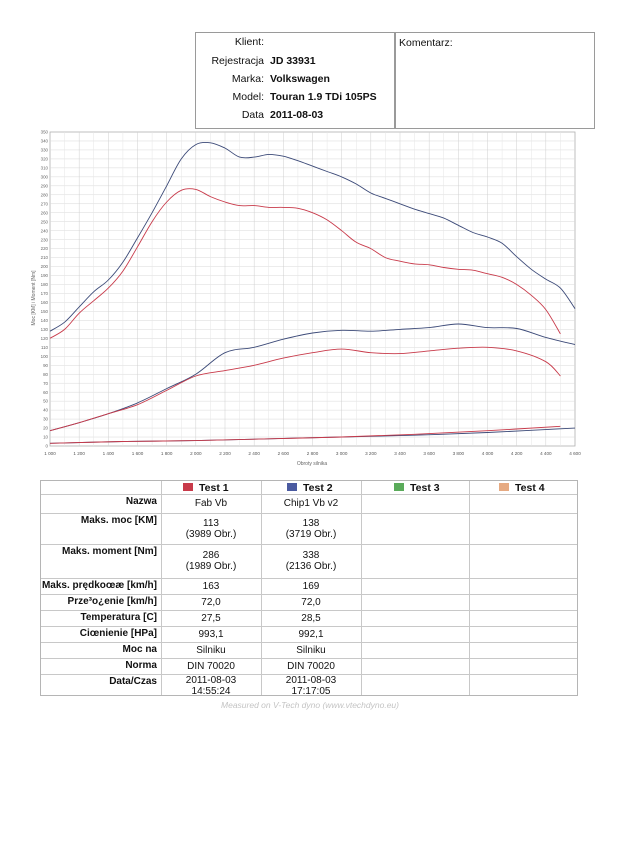 The image size is (620, 852). I want to click on y-tick-label: 110, so click(45, 347).